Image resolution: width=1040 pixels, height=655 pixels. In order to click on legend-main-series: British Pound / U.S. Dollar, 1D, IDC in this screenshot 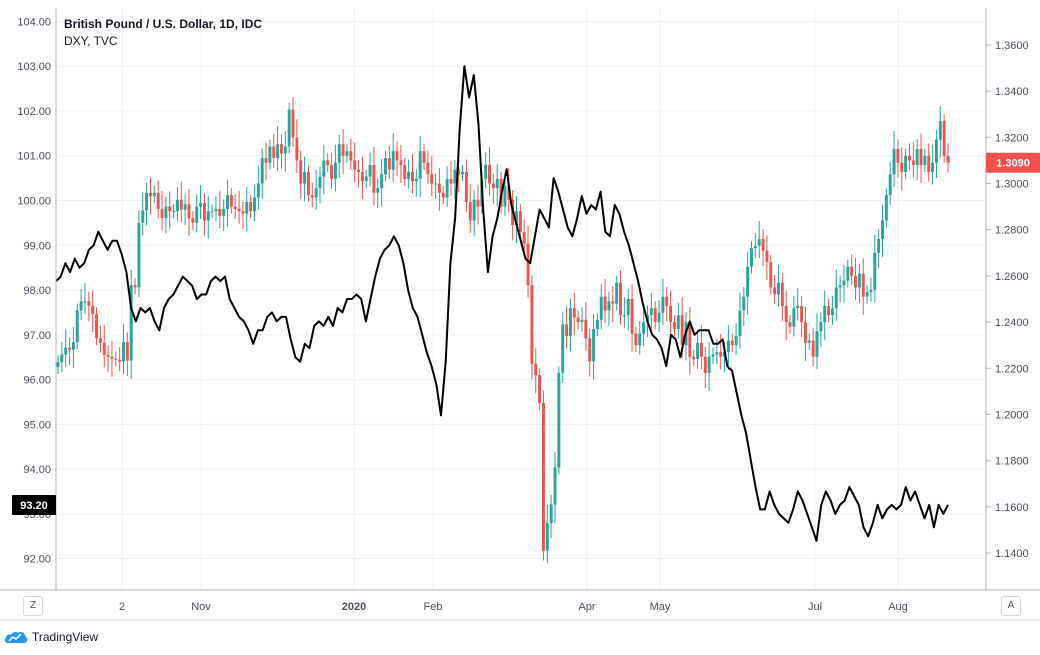, I will do `click(163, 24)`.